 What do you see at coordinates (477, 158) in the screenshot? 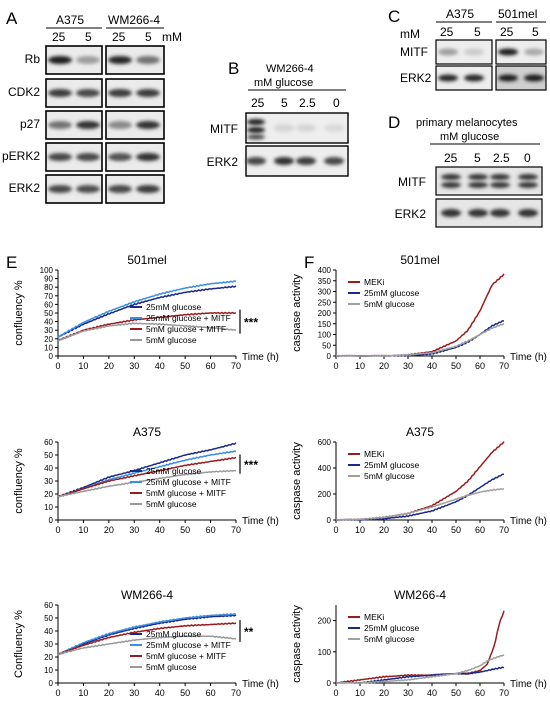
I see `blot-d-conc-2: 5` at bounding box center [477, 158].